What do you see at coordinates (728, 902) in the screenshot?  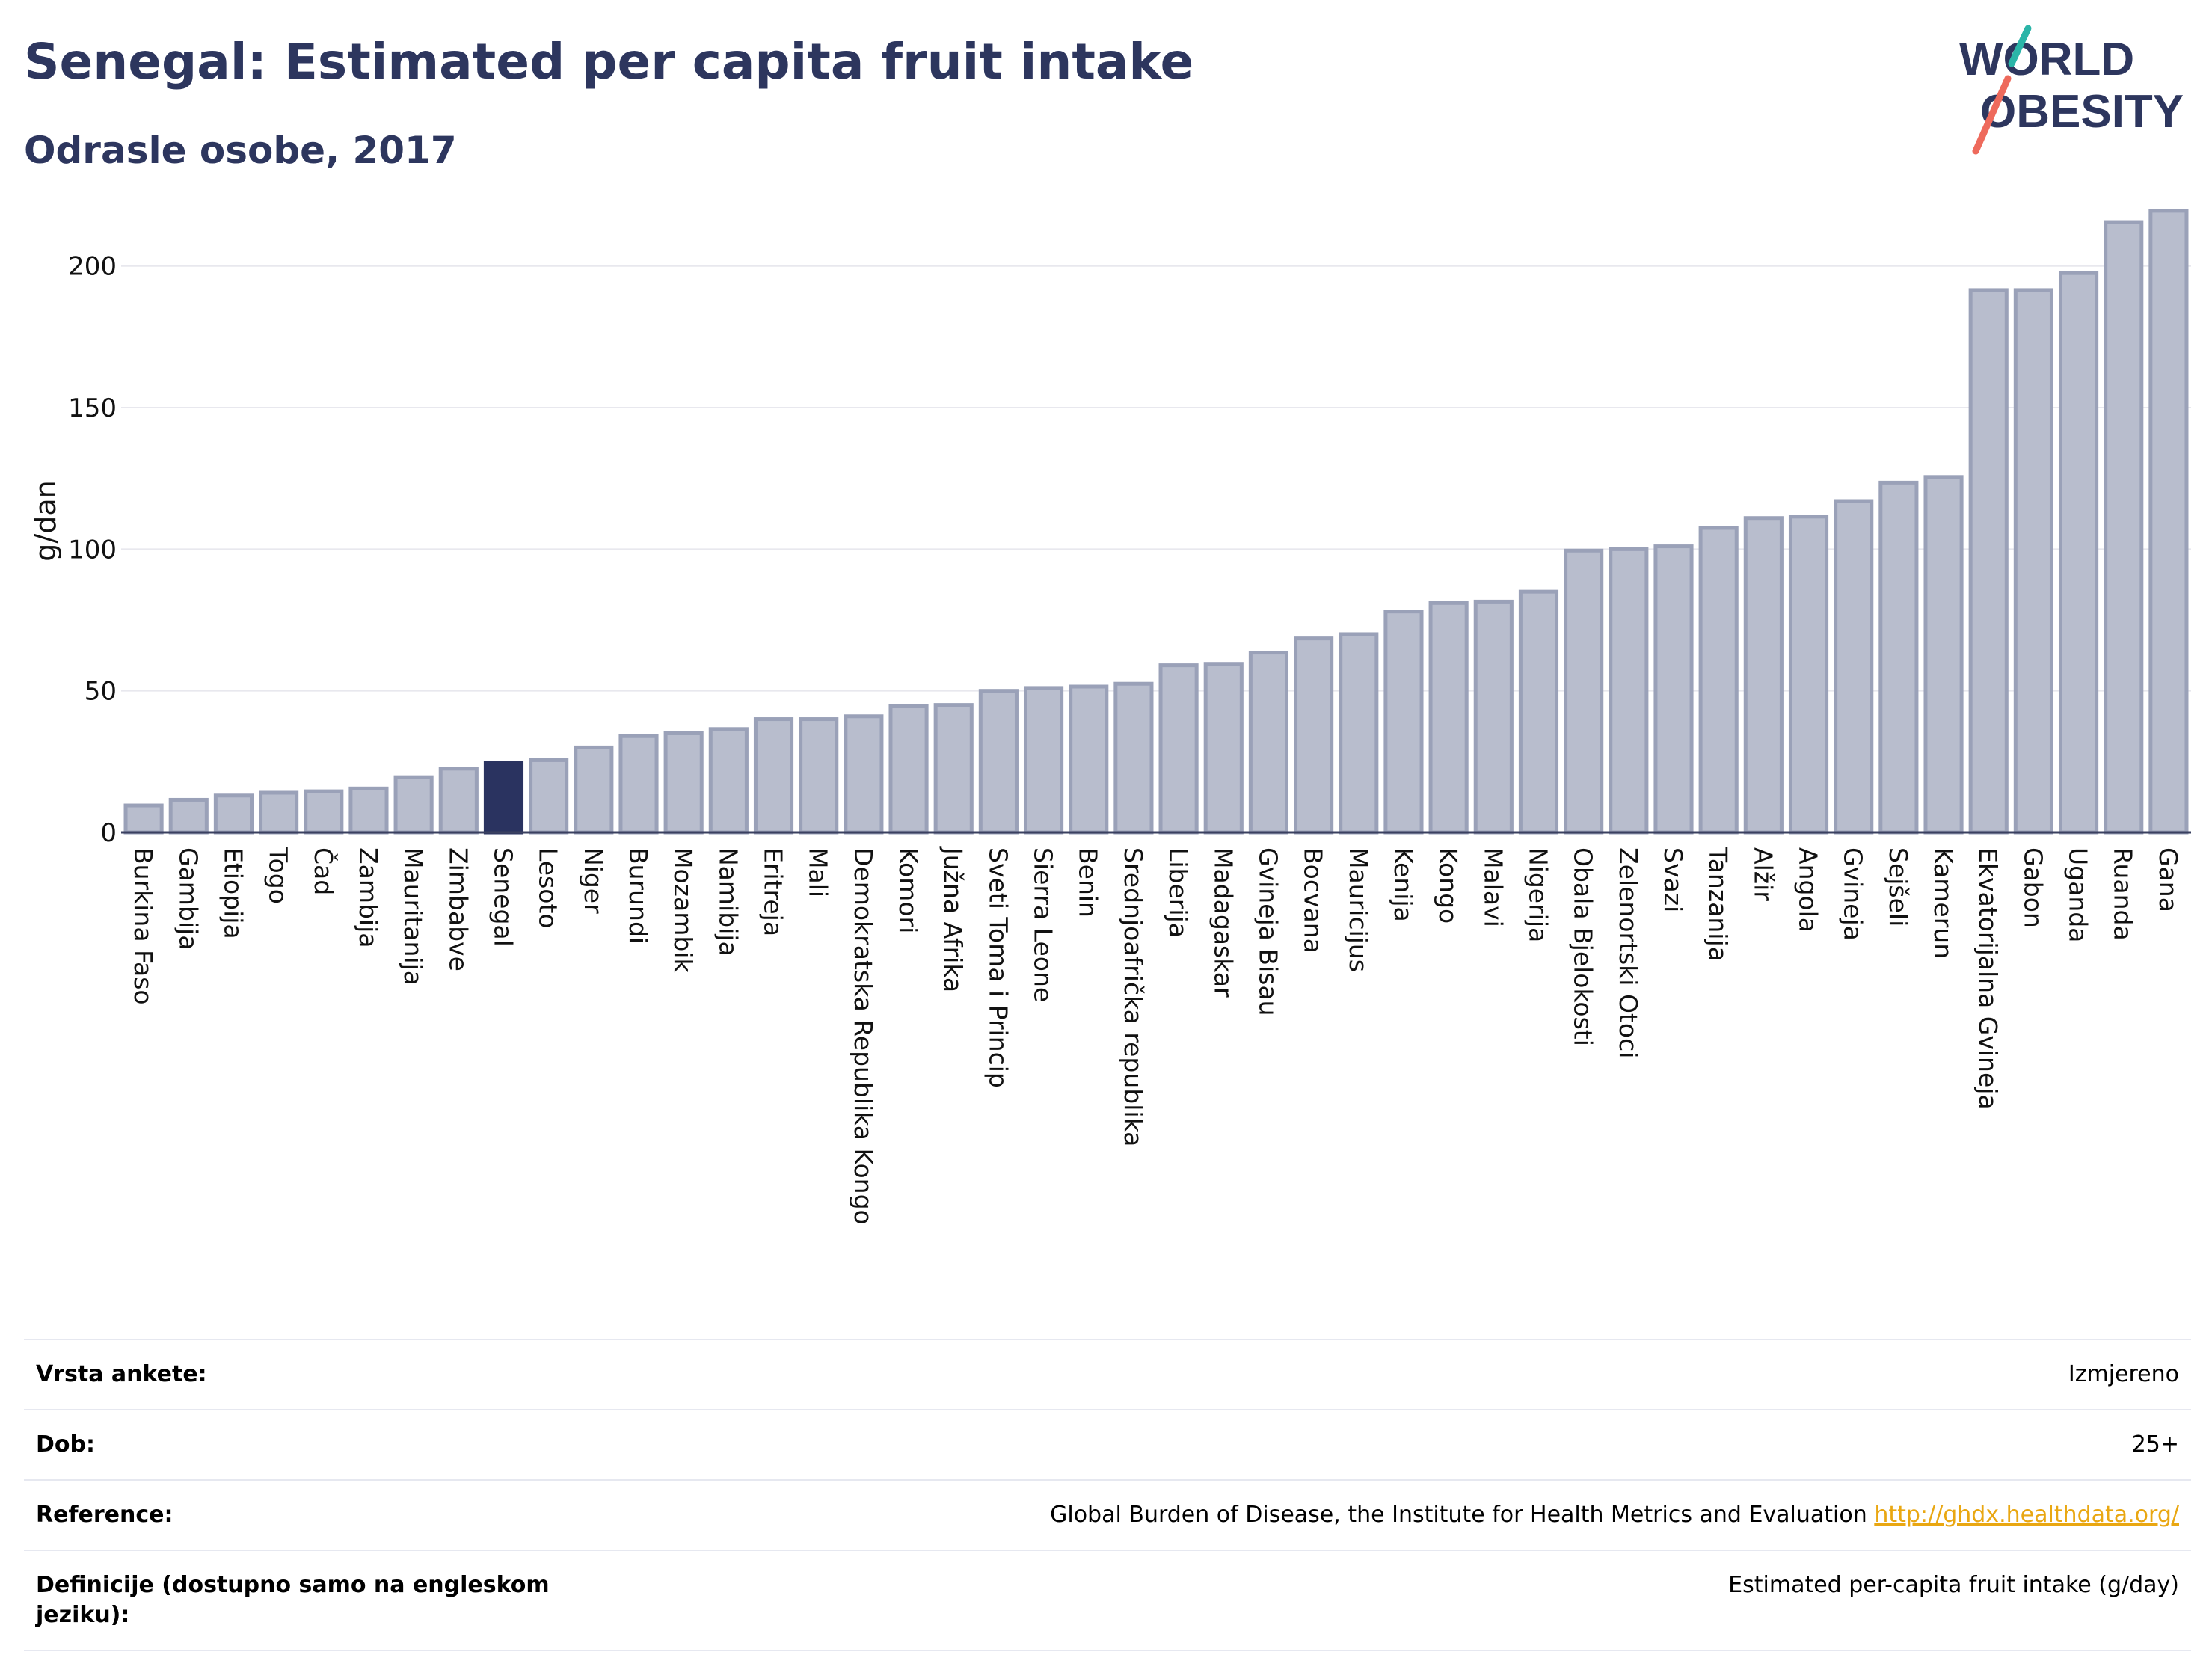 I see `x-tick-label: Namibija` at bounding box center [728, 902].